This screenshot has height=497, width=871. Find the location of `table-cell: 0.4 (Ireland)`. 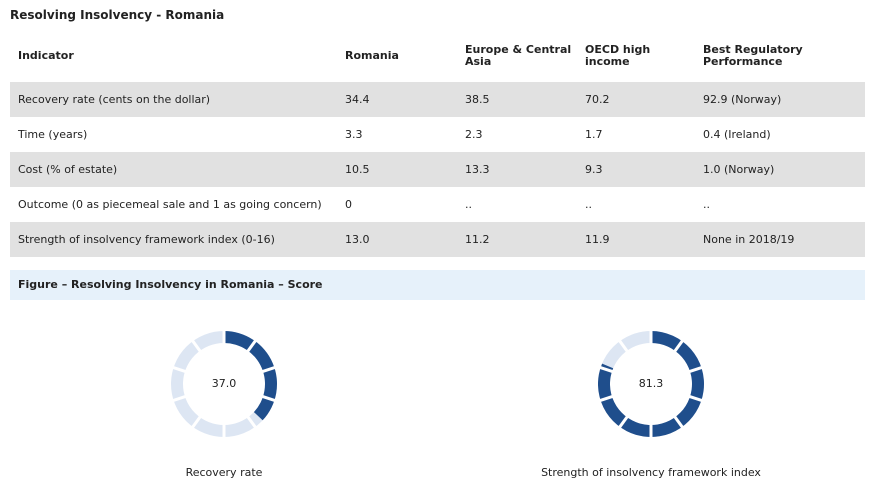

table-cell: 0.4 (Ireland) is located at coordinates (737, 134).